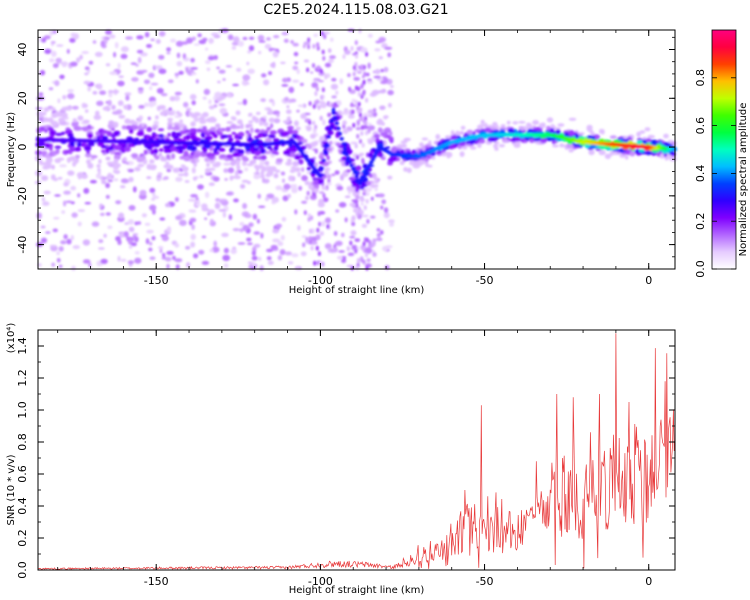  I want to click on y-tick-label: 0.0, so click(22, 570).